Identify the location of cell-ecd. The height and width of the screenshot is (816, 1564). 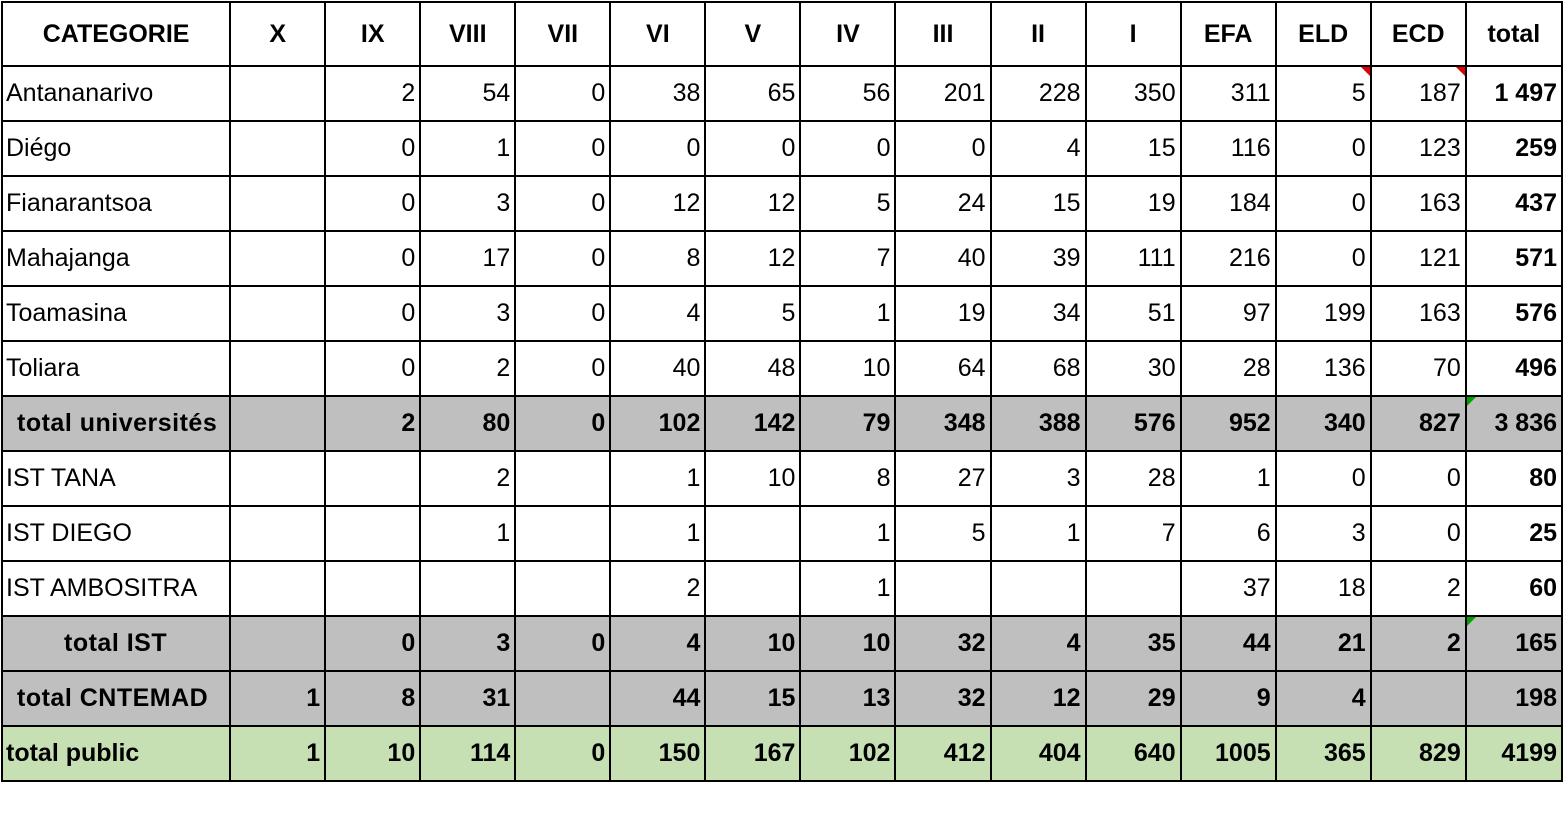
(1418, 698).